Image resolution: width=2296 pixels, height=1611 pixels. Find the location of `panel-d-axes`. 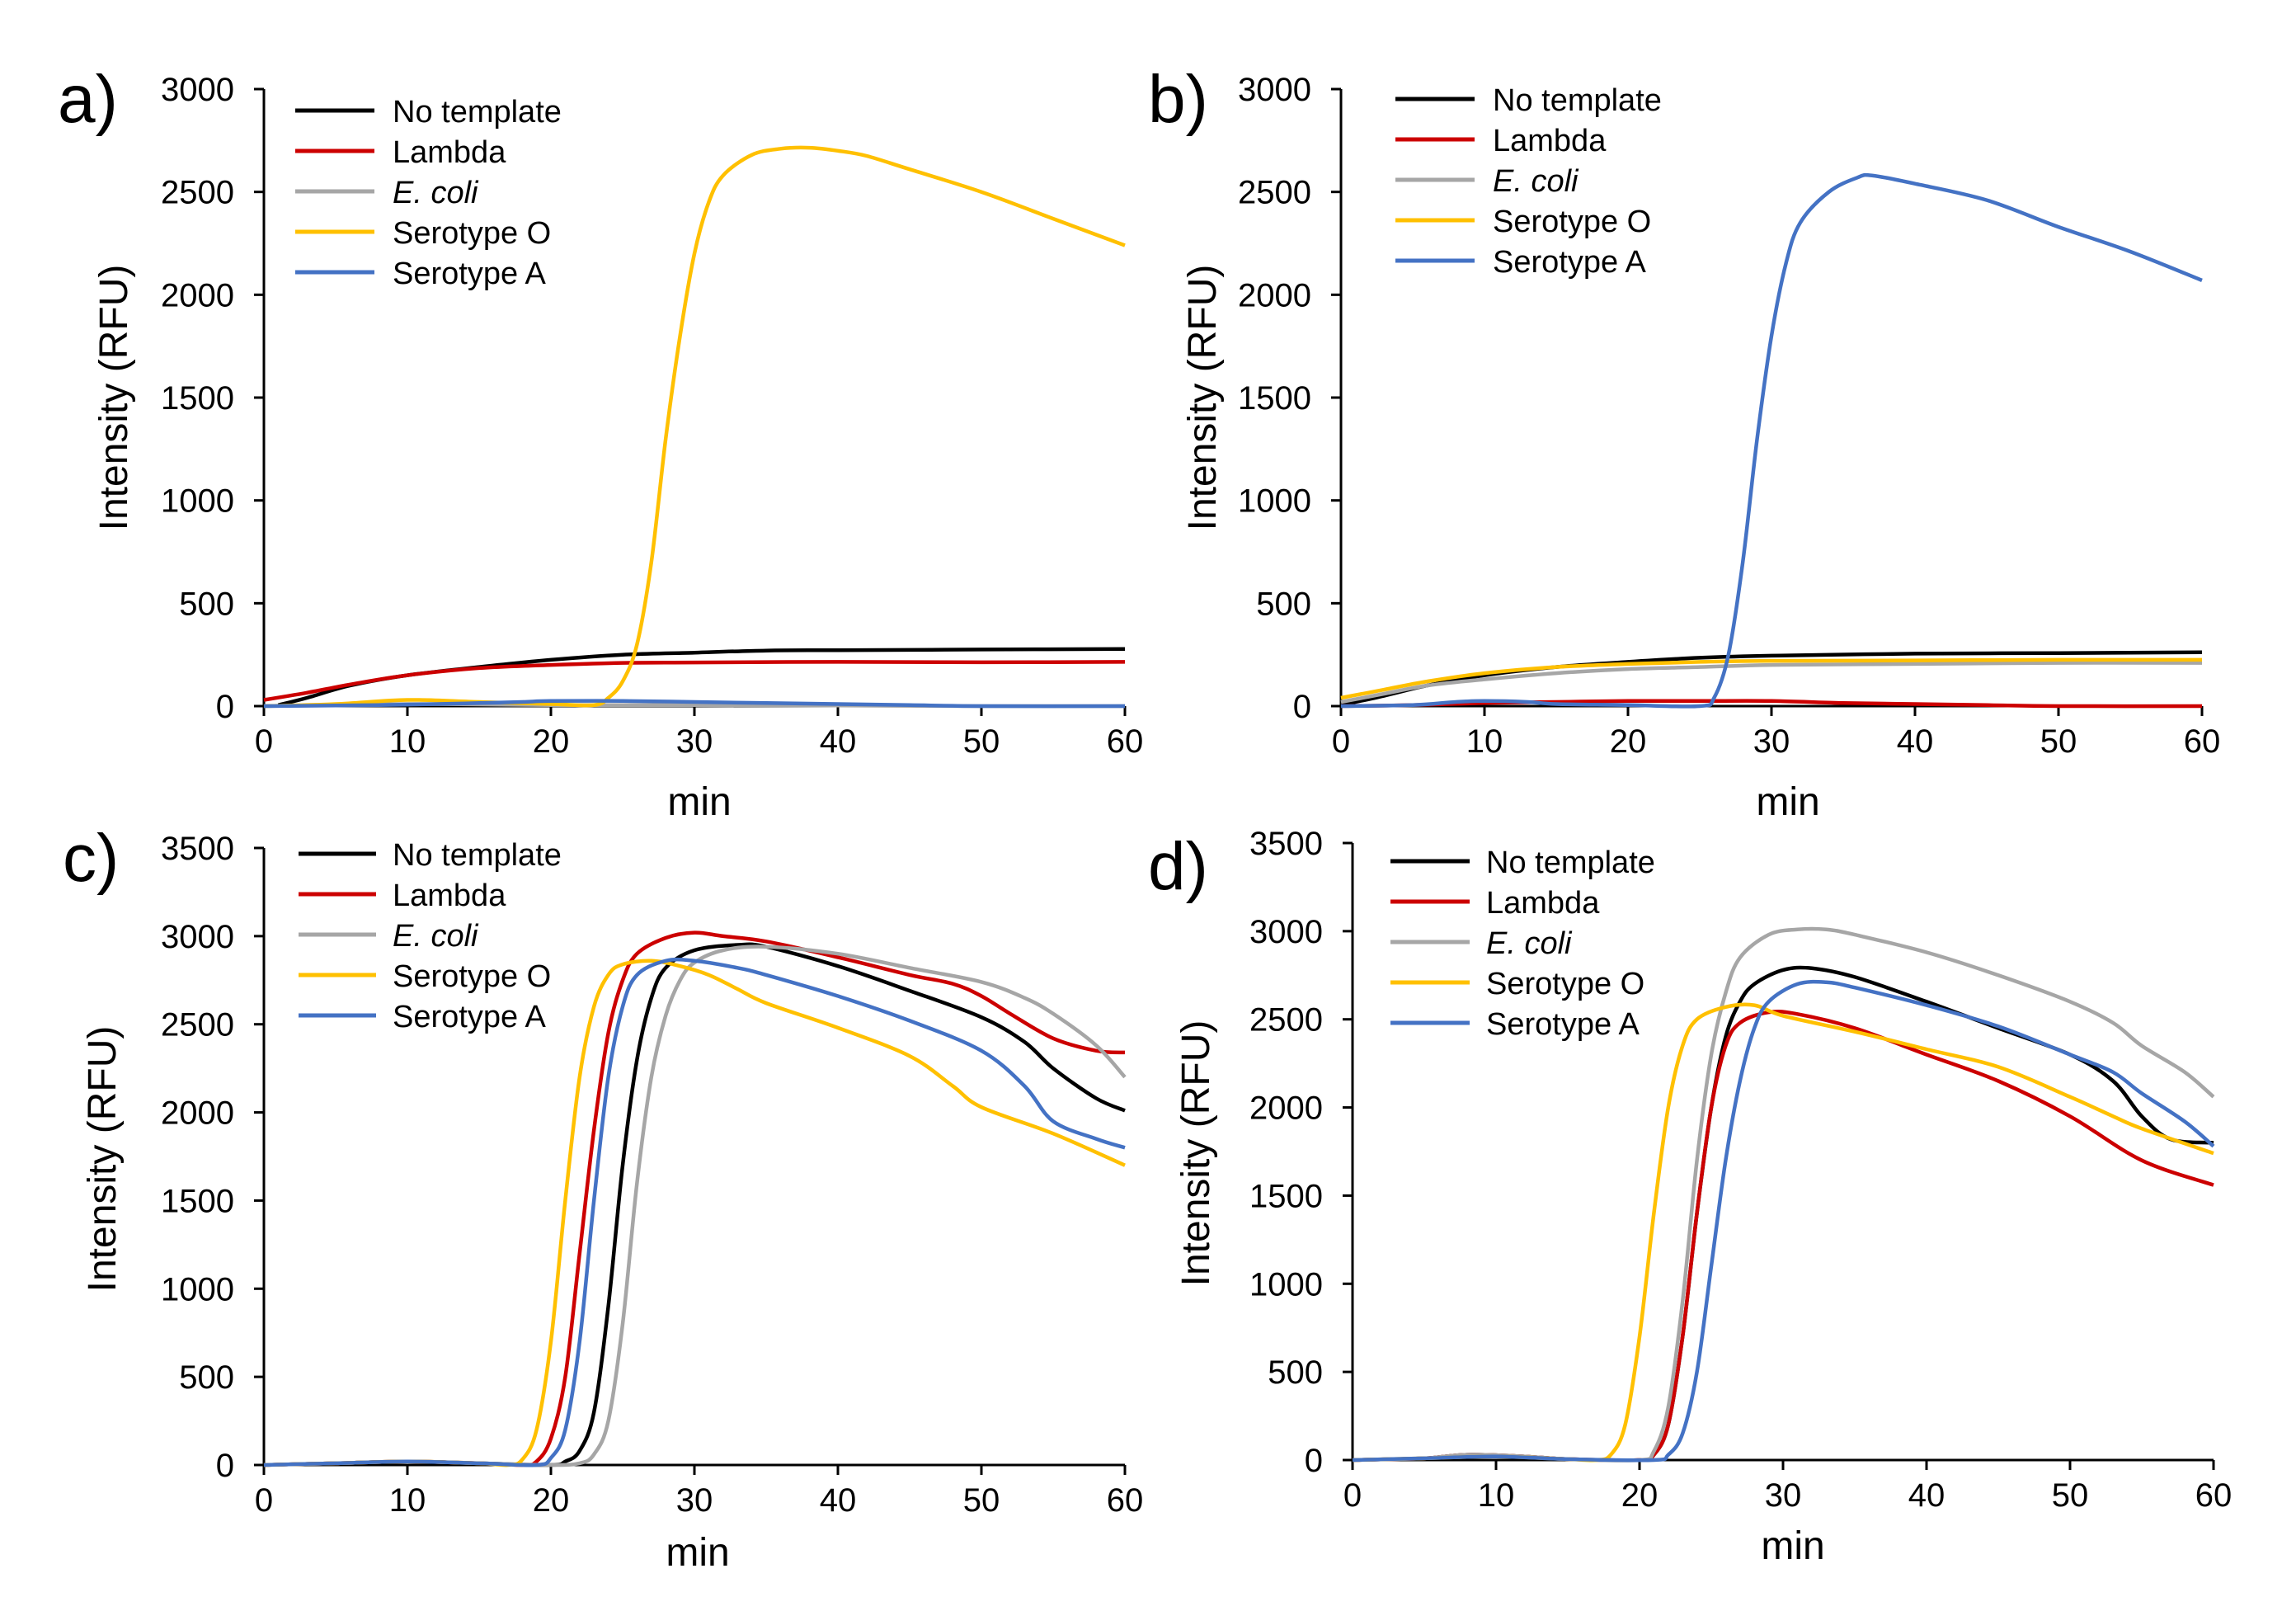

panel-d-axes is located at coordinates (1779, 1155).